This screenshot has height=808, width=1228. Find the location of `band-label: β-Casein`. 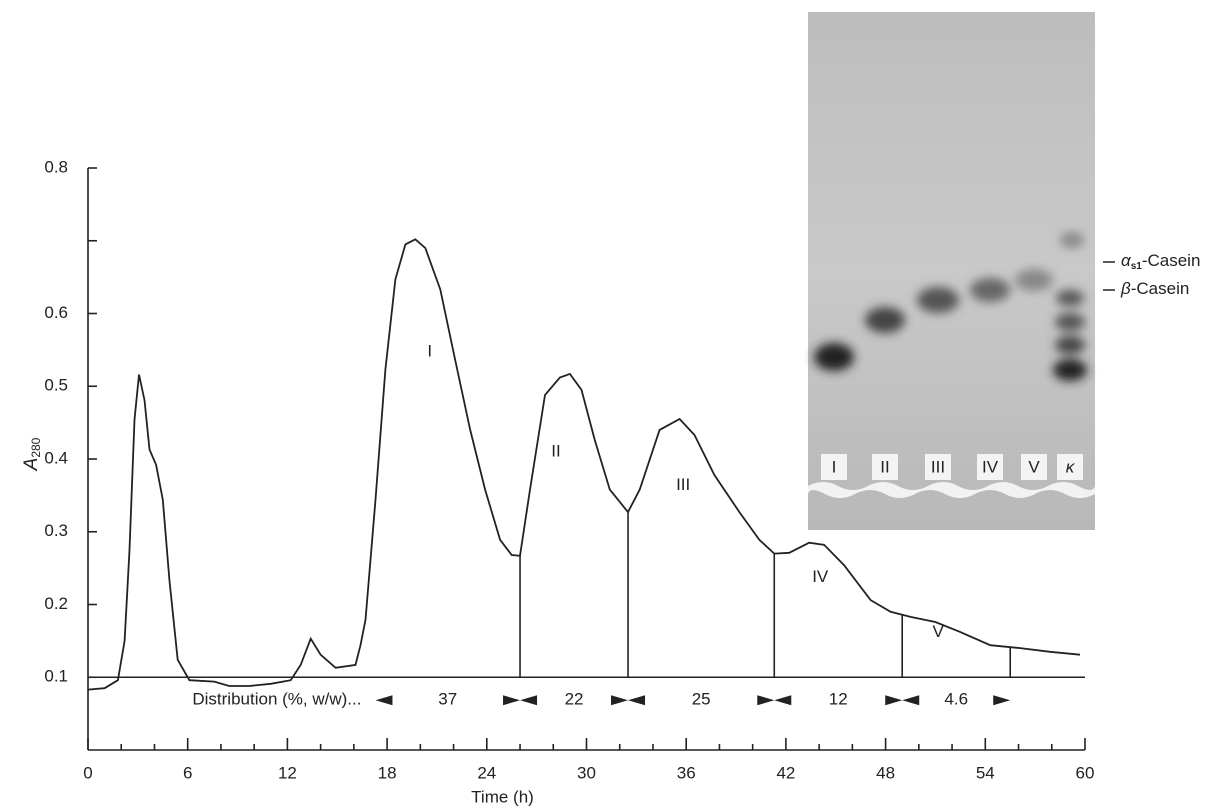

band-label: β-Casein is located at coordinates (1154, 288).